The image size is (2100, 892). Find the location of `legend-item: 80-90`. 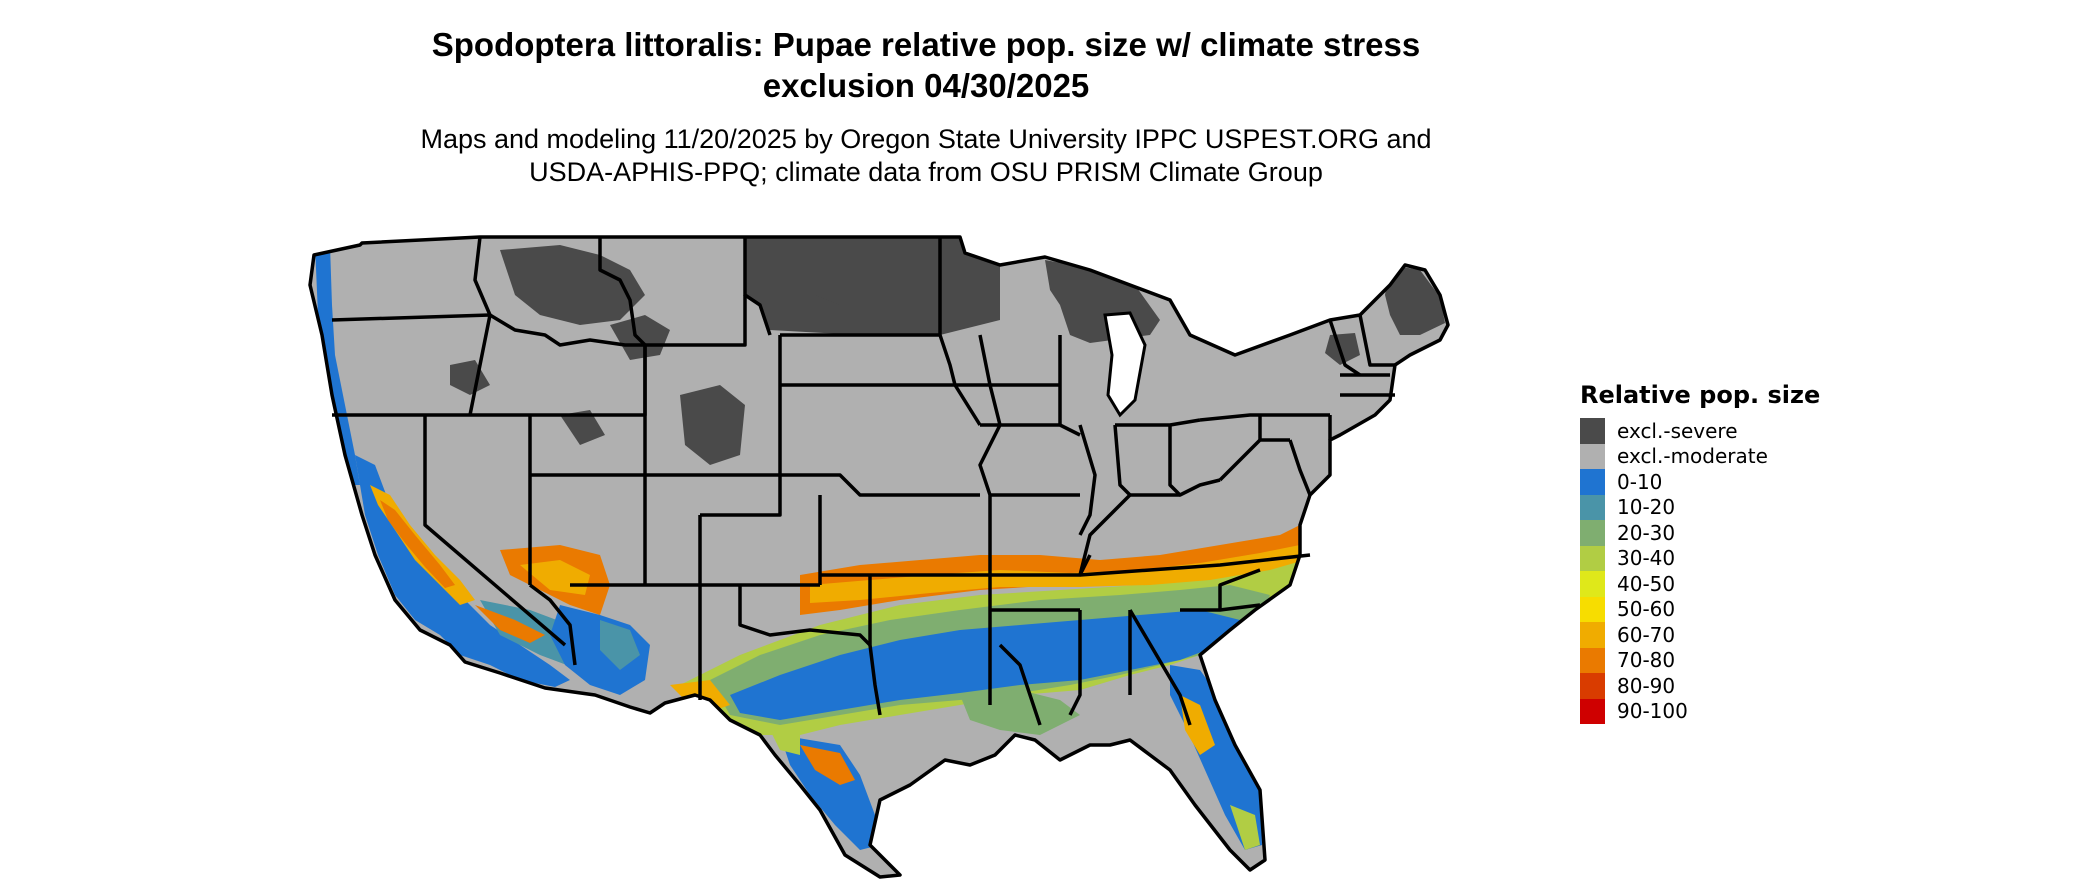

legend-item: 80-90 is located at coordinates (1700, 686).